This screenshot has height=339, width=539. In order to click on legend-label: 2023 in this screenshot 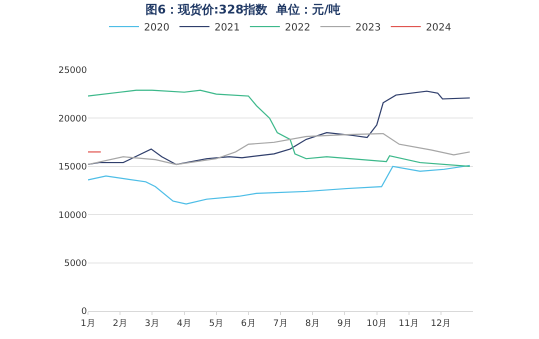, I will do `click(368, 28)`.